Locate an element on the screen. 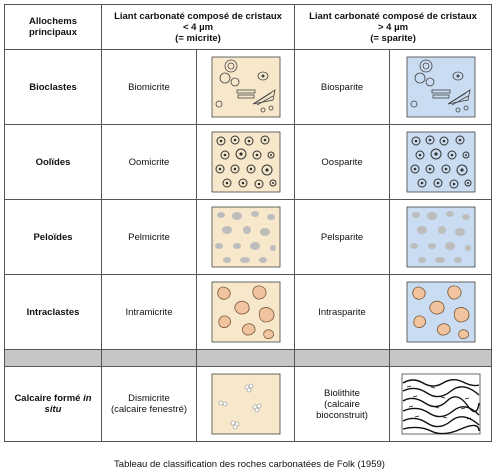  dismicrite-illustration is located at coordinates (245, 404).